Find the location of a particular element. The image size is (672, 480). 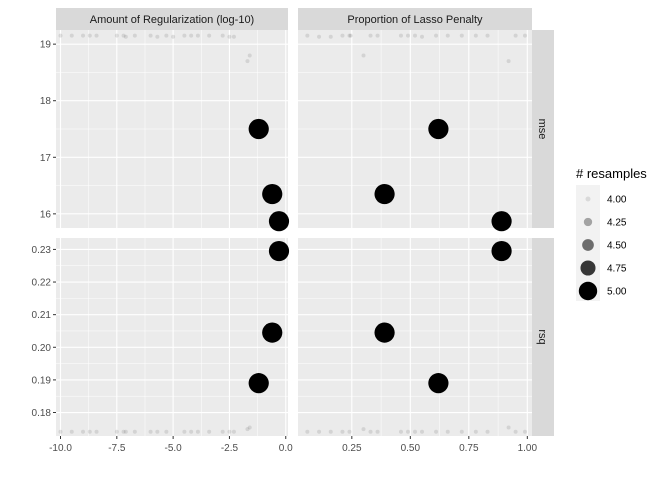

x-tick-label: -7.5 is located at coordinates (117, 448).